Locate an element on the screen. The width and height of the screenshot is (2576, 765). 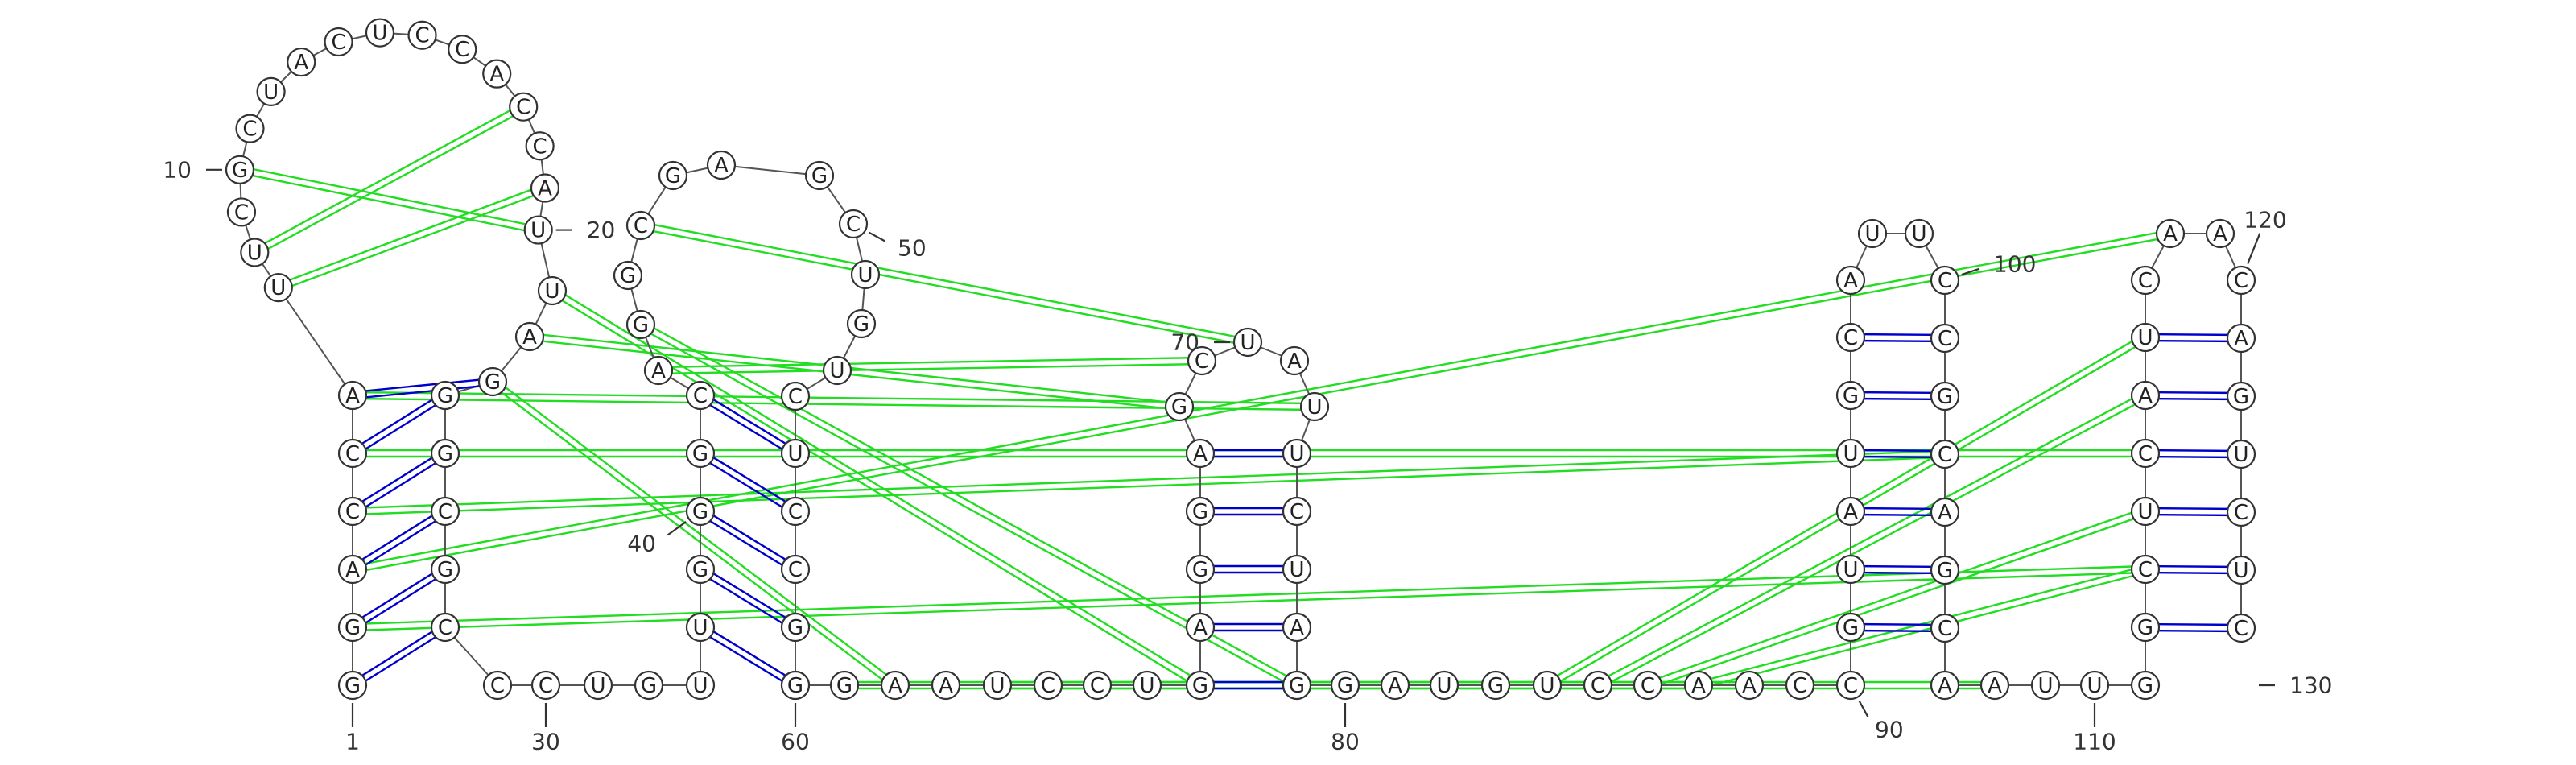
svg-text: 60 is located at coordinates (795, 742).